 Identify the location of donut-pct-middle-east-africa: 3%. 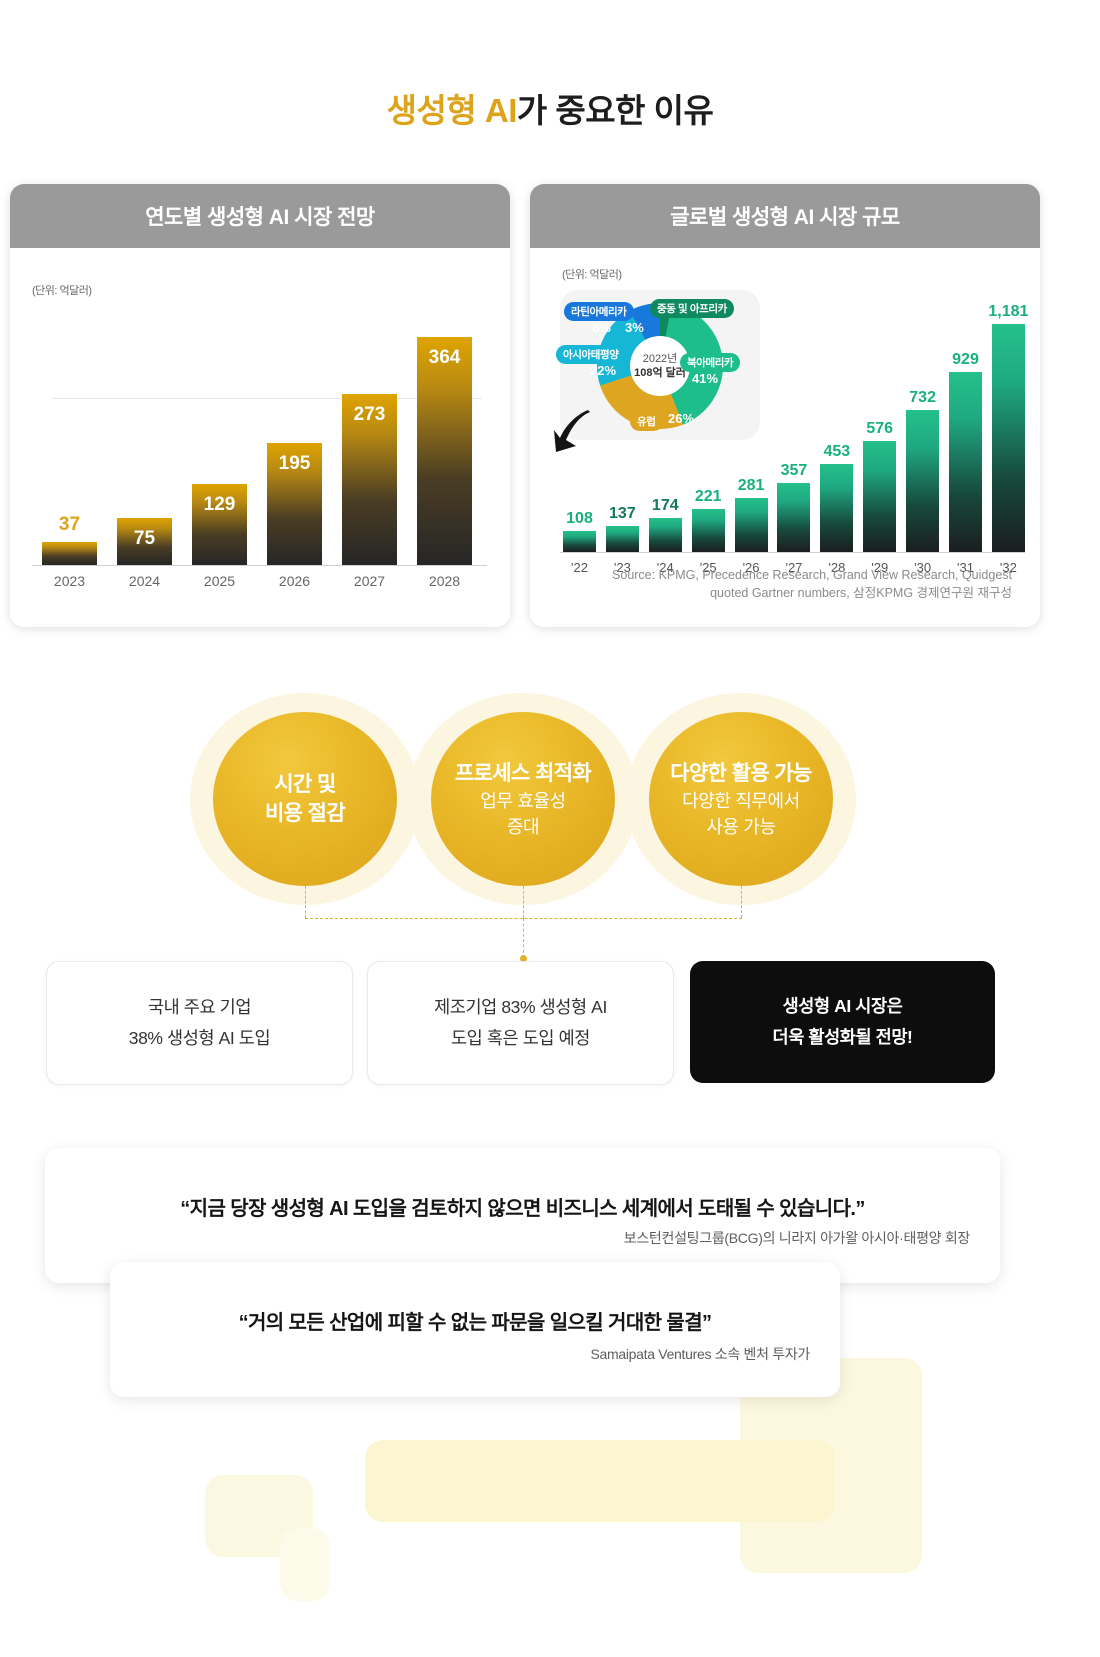
(634, 327).